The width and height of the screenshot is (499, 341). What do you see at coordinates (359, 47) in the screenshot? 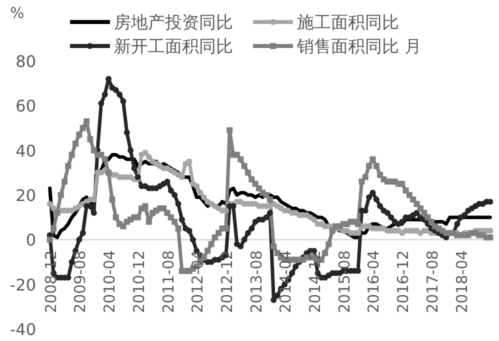
I see `legend-label: 销售面积同比 月` at bounding box center [359, 47].